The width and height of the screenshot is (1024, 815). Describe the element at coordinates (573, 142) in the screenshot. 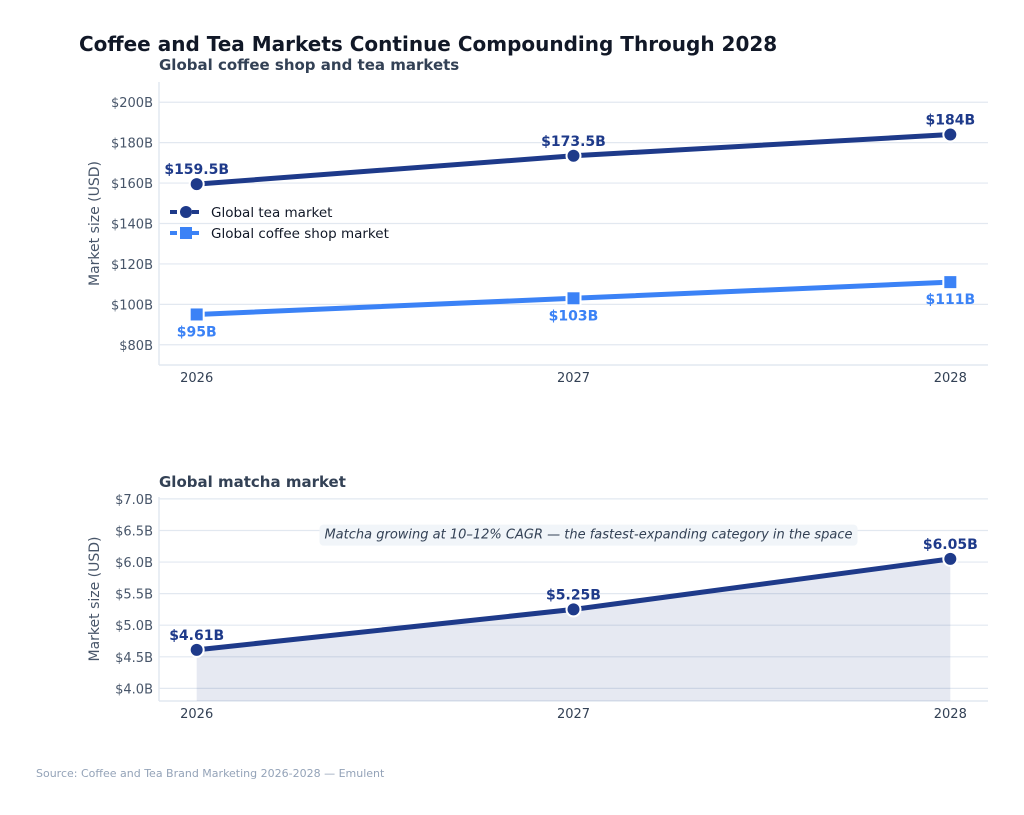

I see `data-label: $173.5B` at that location.